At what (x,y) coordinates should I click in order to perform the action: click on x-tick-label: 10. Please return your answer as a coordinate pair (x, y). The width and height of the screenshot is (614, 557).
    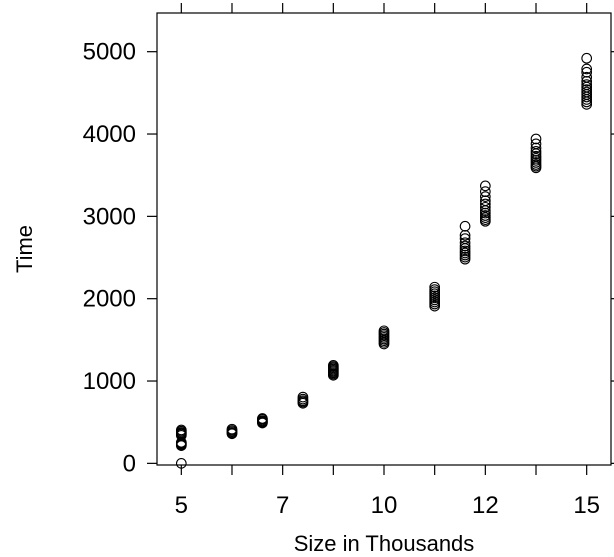
    Looking at the image, I should click on (384, 505).